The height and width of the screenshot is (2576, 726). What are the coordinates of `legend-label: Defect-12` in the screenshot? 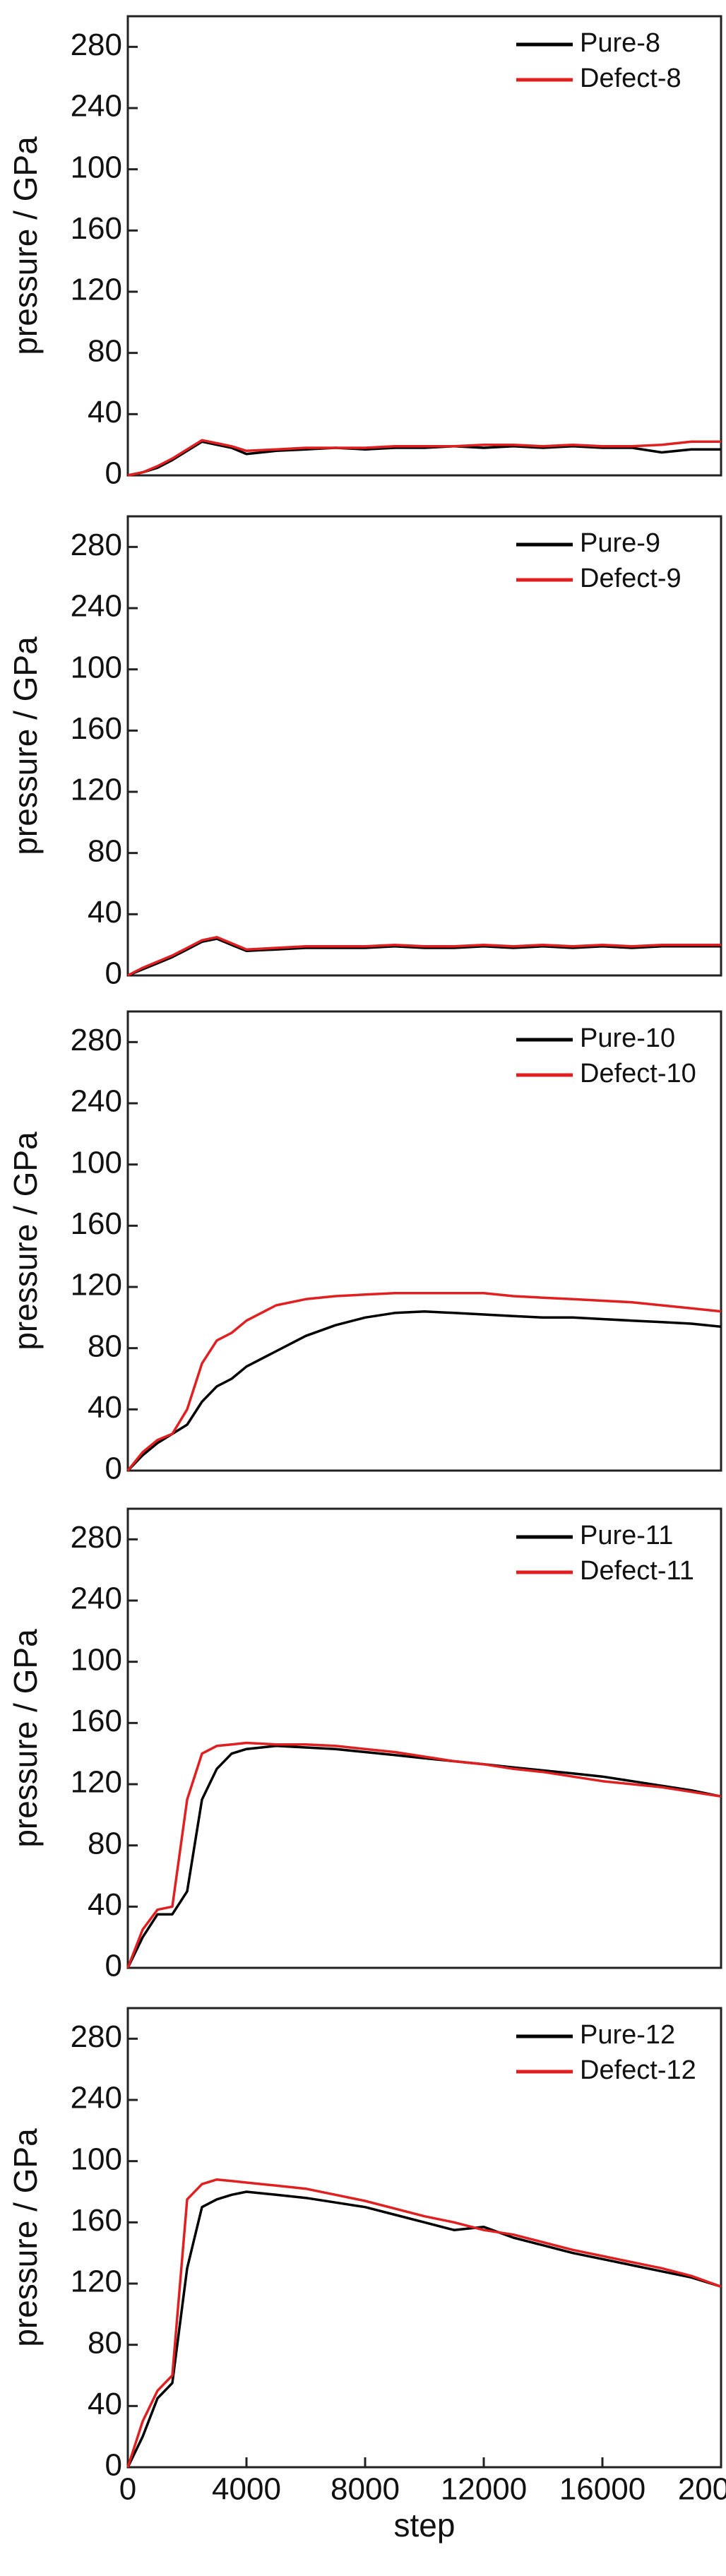 It's located at (638, 2070).